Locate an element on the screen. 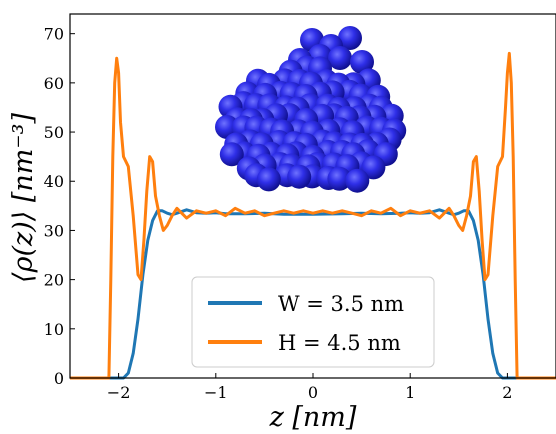  legend-box is located at coordinates (313, 322).